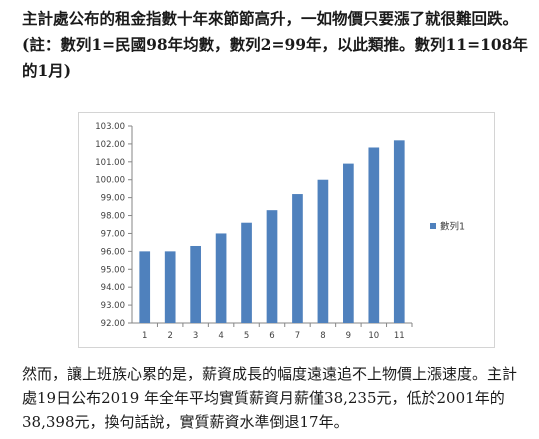  What do you see at coordinates (169, 336) in the screenshot?
I see `x-tick-label: 2` at bounding box center [169, 336].